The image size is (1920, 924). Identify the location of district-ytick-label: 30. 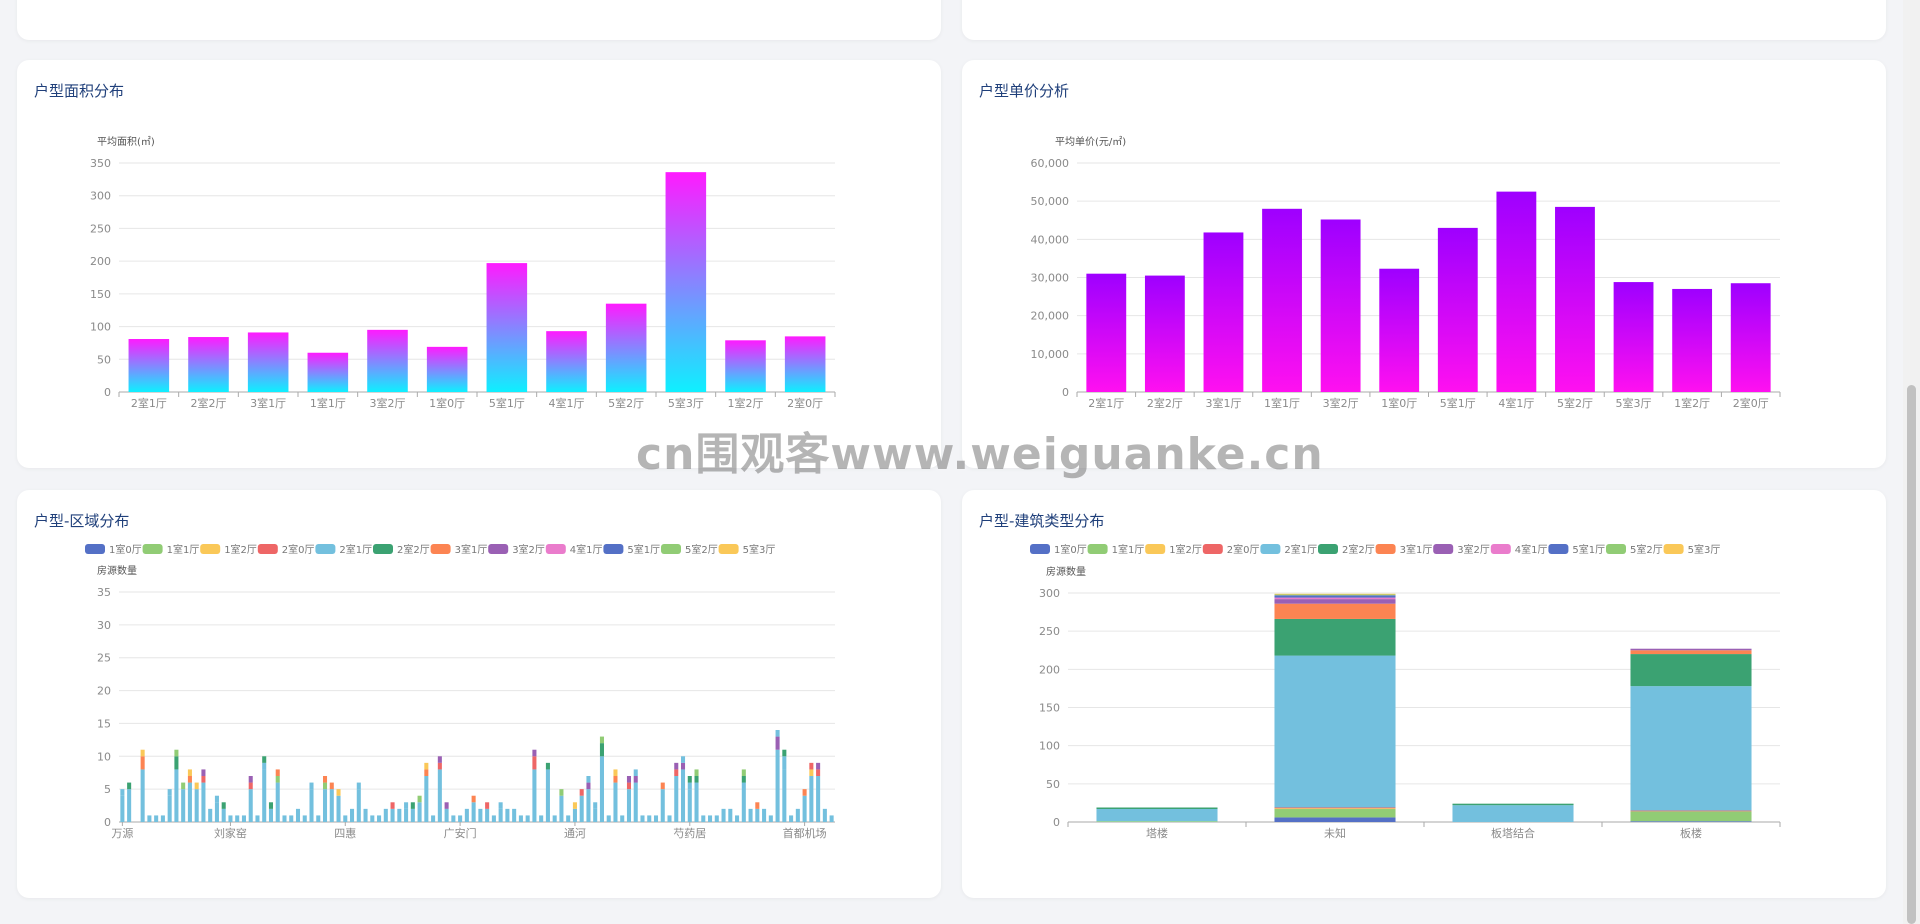
(104, 625).